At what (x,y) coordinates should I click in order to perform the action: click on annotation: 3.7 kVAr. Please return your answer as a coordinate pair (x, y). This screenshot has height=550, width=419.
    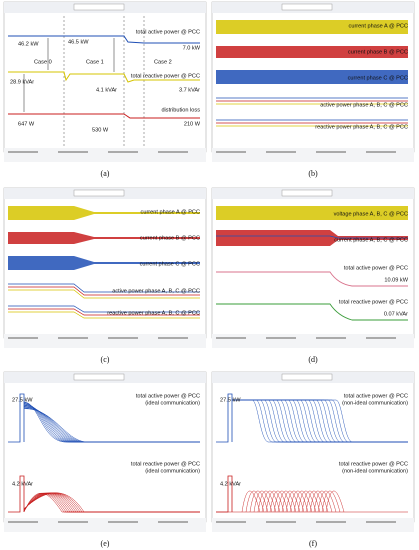
    Looking at the image, I should click on (189, 90).